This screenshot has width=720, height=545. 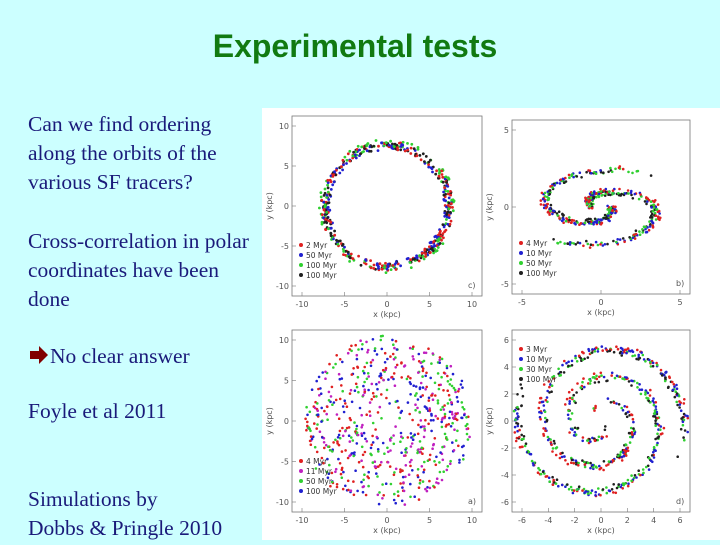 I want to click on bullet-2-line-2: coordinates have been, so click(x=124, y=270).